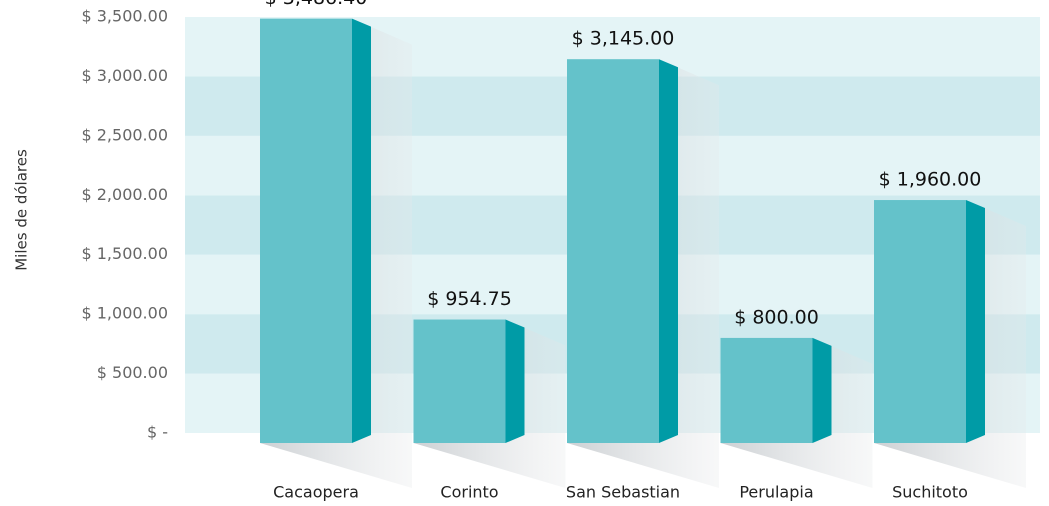  Describe the element at coordinates (132, 372) in the screenshot. I see `y-tick-label: $ 500.00` at that location.